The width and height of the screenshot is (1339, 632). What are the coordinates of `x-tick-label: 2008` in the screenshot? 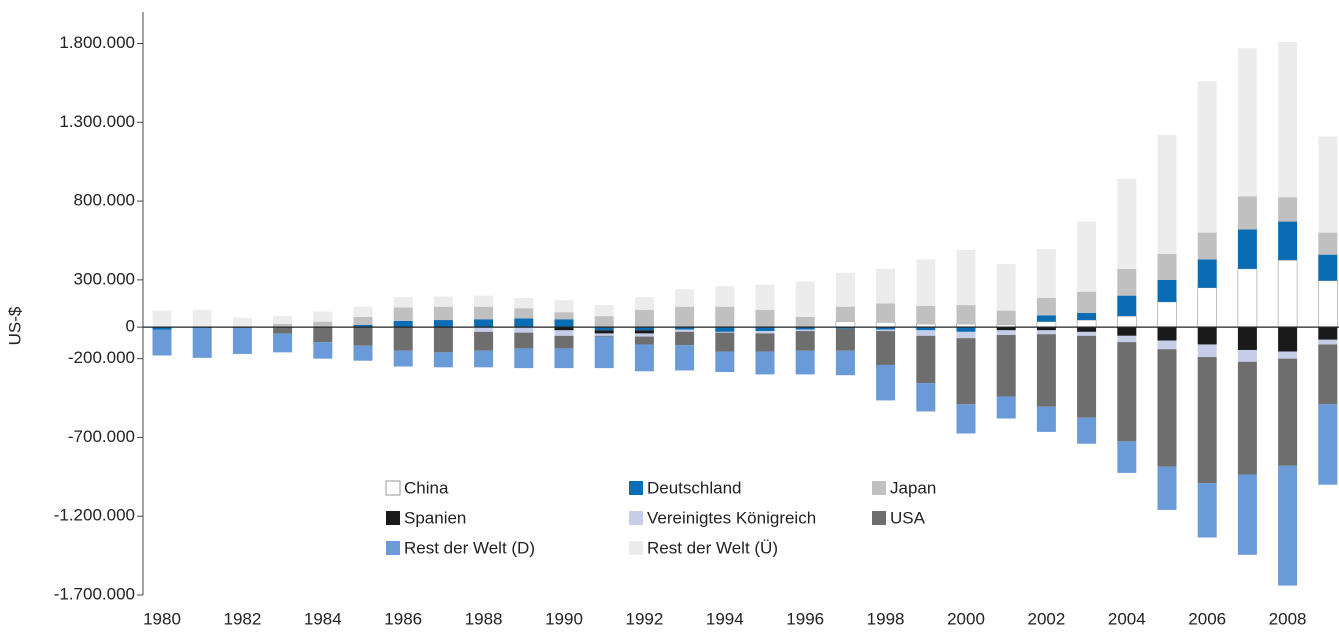 It's located at (1288, 618).